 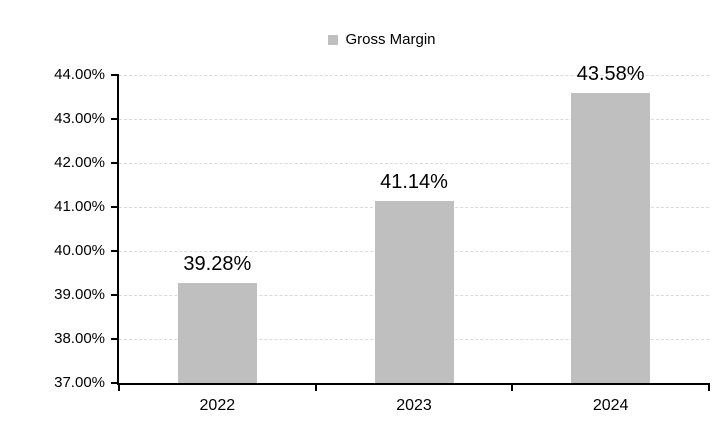 I want to click on x-axis-label-2022: 2022, so click(x=217, y=405).